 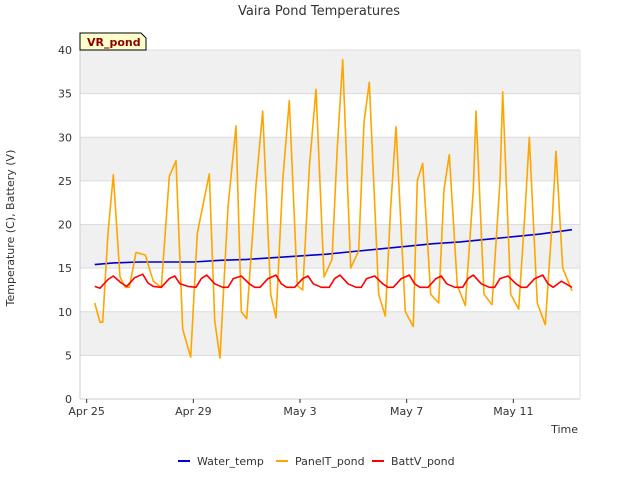 I want to click on y-tick-label: 5, so click(x=68, y=355).